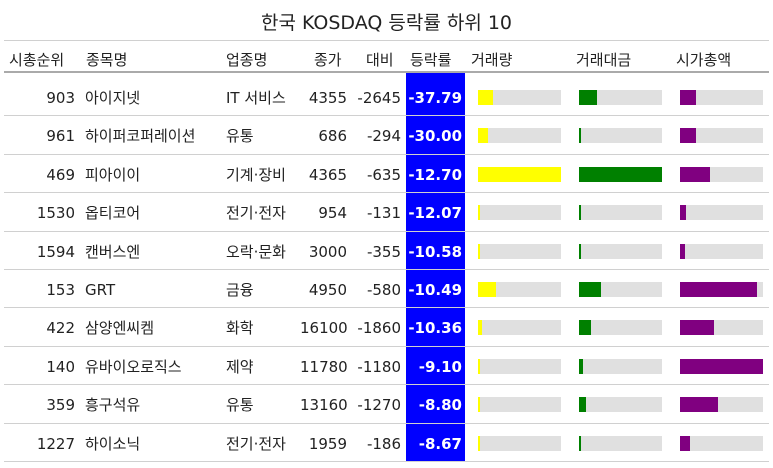  What do you see at coordinates (60, 290) in the screenshot?
I see `row-rank: 153` at bounding box center [60, 290].